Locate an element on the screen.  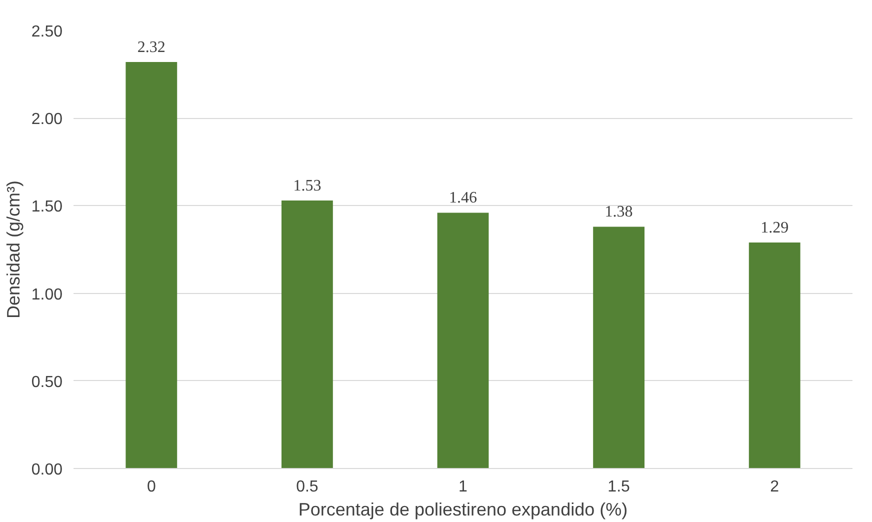
y-tick-label: 2.00 is located at coordinates (47, 119).